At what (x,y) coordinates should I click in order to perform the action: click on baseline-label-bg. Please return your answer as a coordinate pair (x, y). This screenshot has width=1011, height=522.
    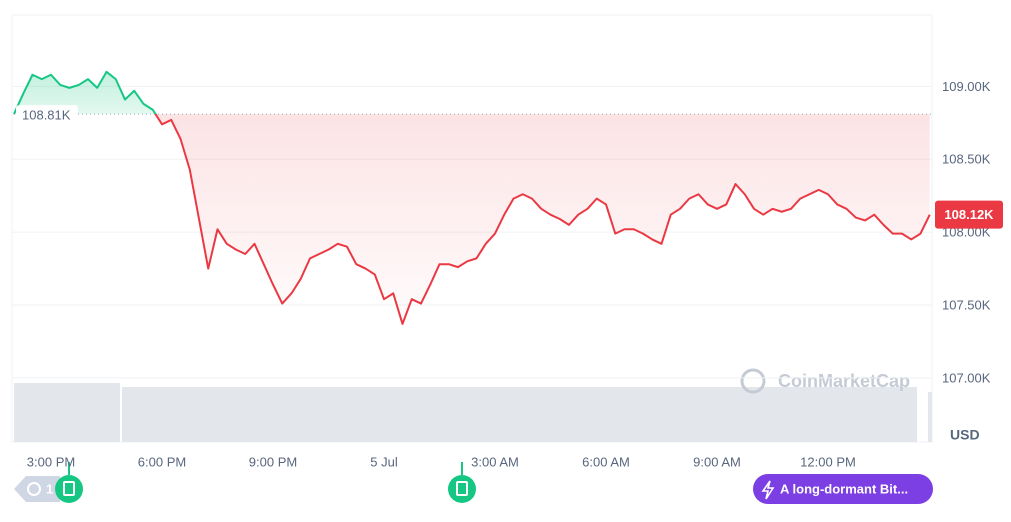
    Looking at the image, I should click on (47, 115).